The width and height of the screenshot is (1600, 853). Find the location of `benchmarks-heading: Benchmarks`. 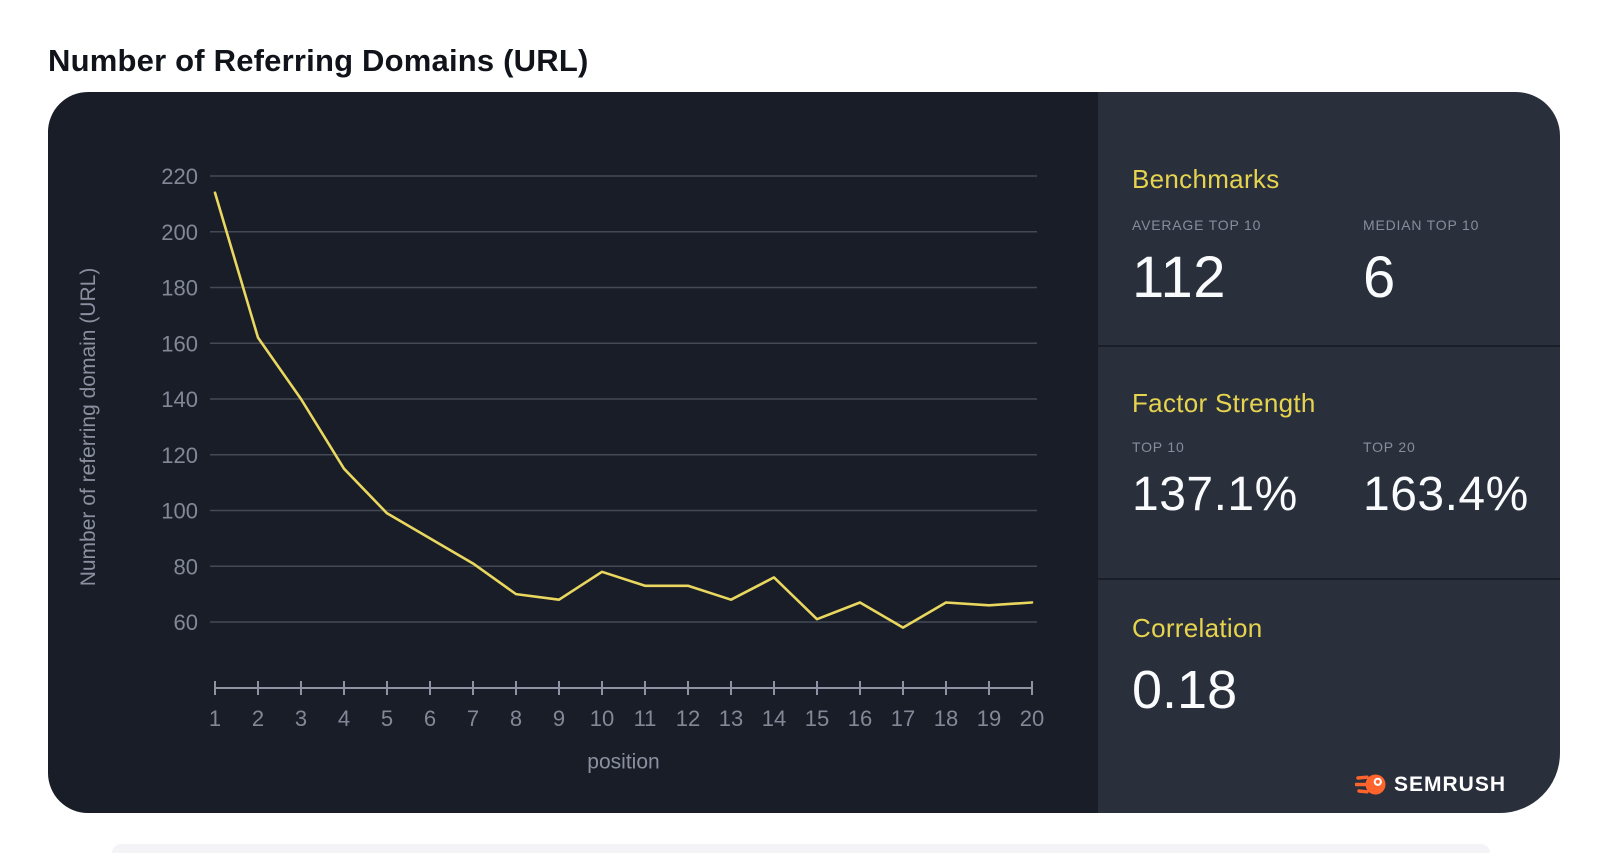

benchmarks-heading: Benchmarks is located at coordinates (1206, 179).